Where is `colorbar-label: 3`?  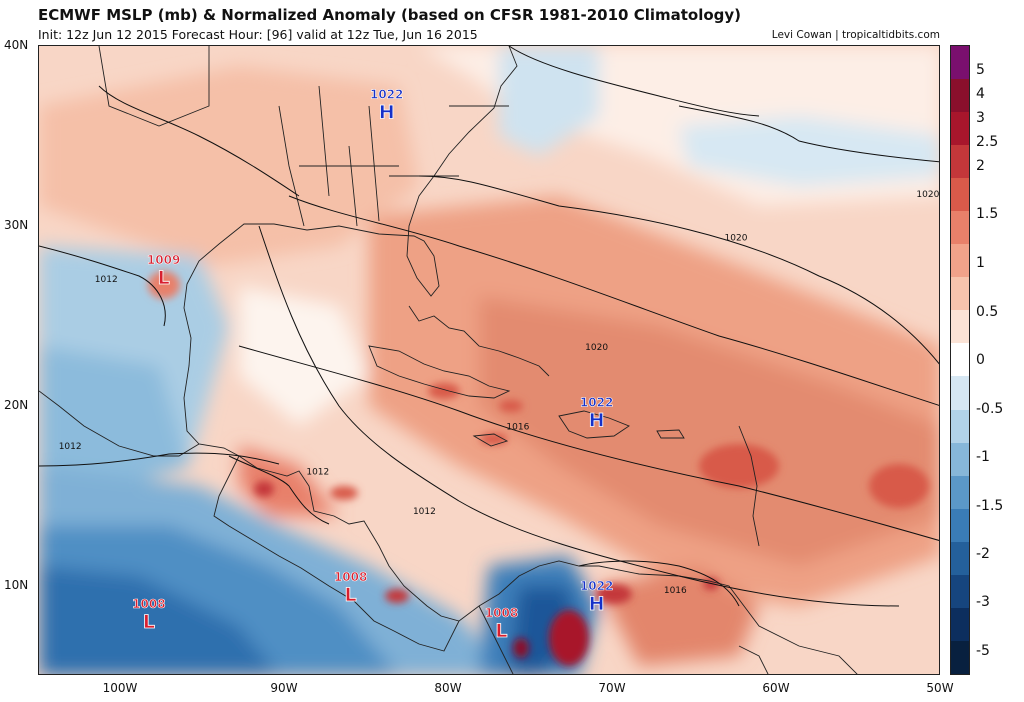 colorbar-label: 3 is located at coordinates (980, 118).